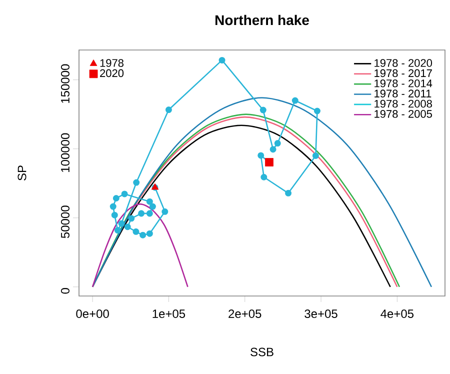  What do you see at coordinates (112, 63) in the screenshot?
I see `legend-label: 1978` at bounding box center [112, 63].